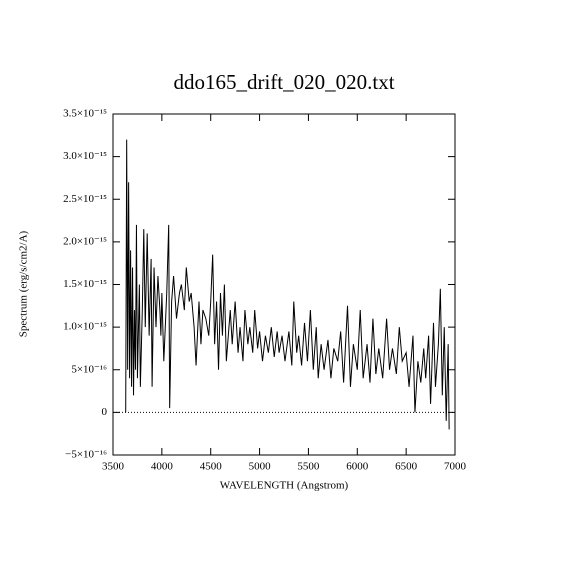 This screenshot has width=570, height=570. Describe the element at coordinates (211, 467) in the screenshot. I see `x-tick-label: 4500` at that location.